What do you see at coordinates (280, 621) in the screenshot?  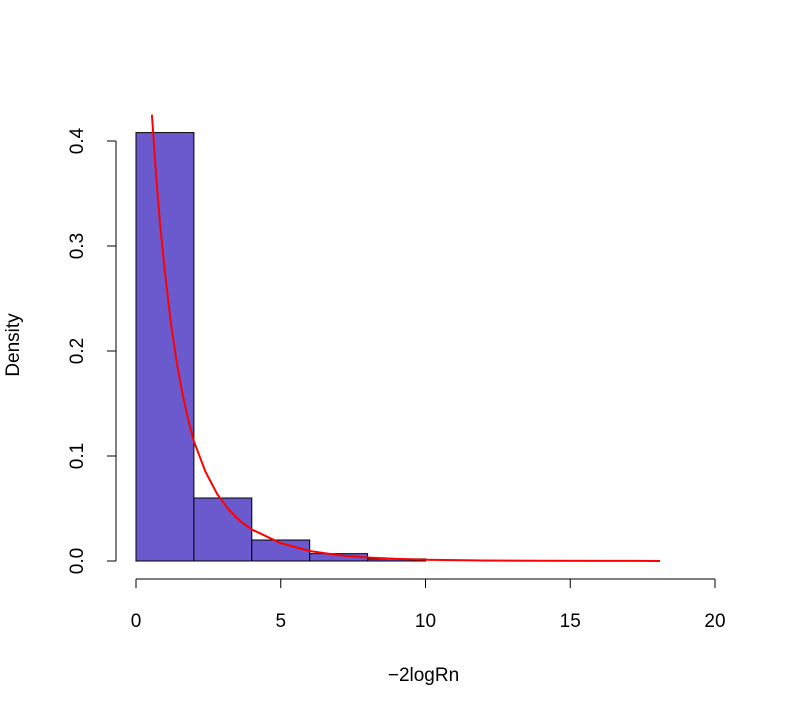 I see `x-tick-label: 5` at bounding box center [280, 621].